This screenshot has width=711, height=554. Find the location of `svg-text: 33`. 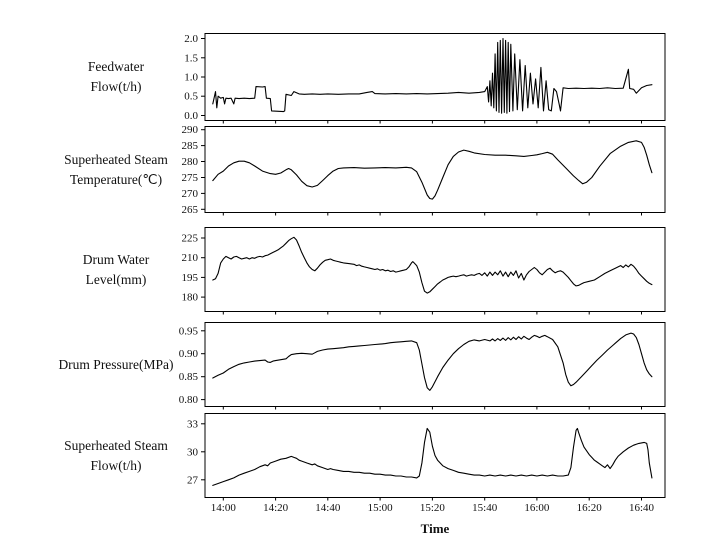

svg-text: 33 is located at coordinates (193, 424).